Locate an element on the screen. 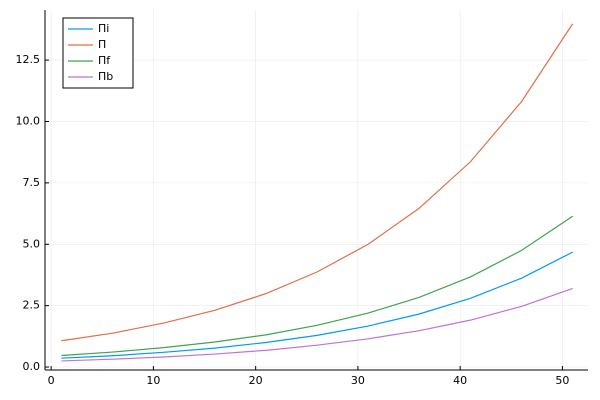 The image size is (600, 400). y-tick-label: 2.5 is located at coordinates (32, 305).